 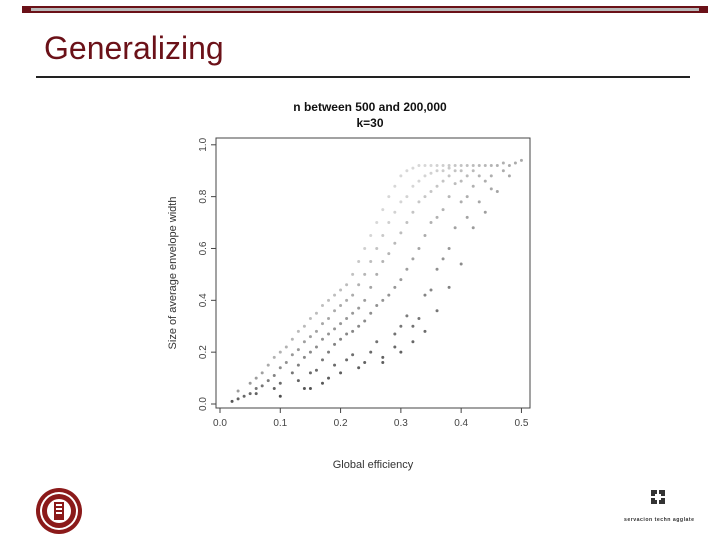 What do you see at coordinates (370, 123) in the screenshot?
I see `chart-title-line-2: k=30` at bounding box center [370, 123].